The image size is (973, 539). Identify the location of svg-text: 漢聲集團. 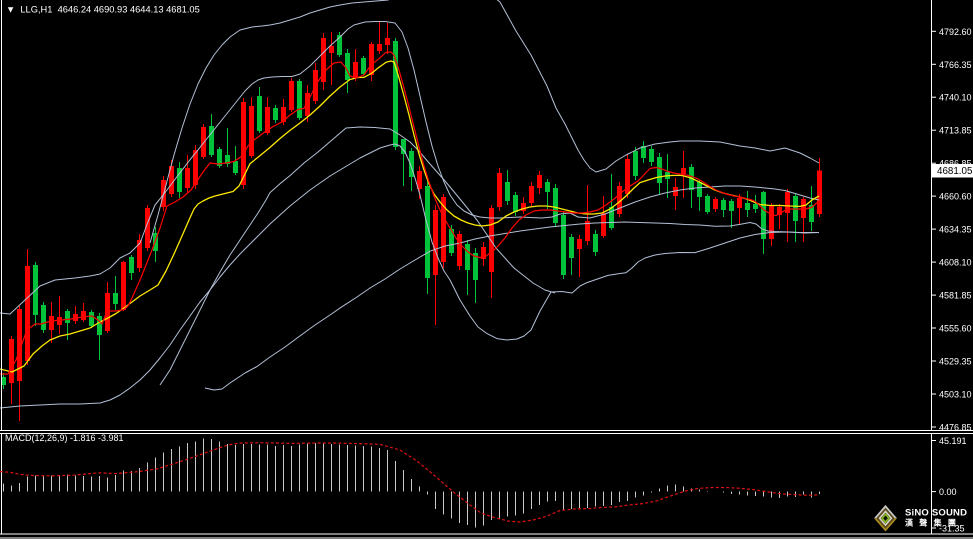
(933, 523).